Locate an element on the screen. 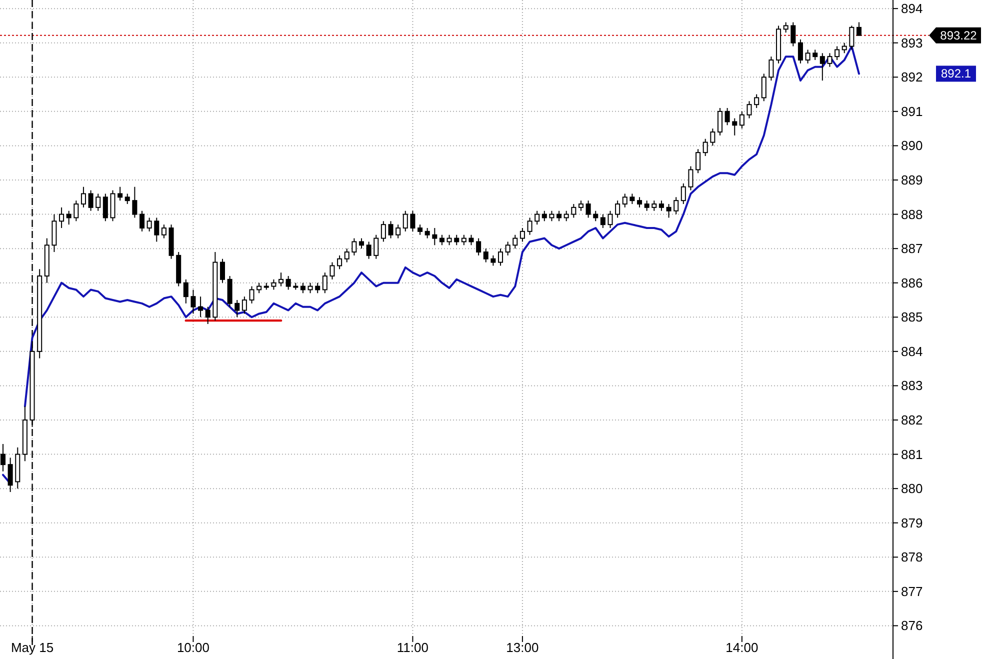  y-tick-label: 882 is located at coordinates (912, 420).